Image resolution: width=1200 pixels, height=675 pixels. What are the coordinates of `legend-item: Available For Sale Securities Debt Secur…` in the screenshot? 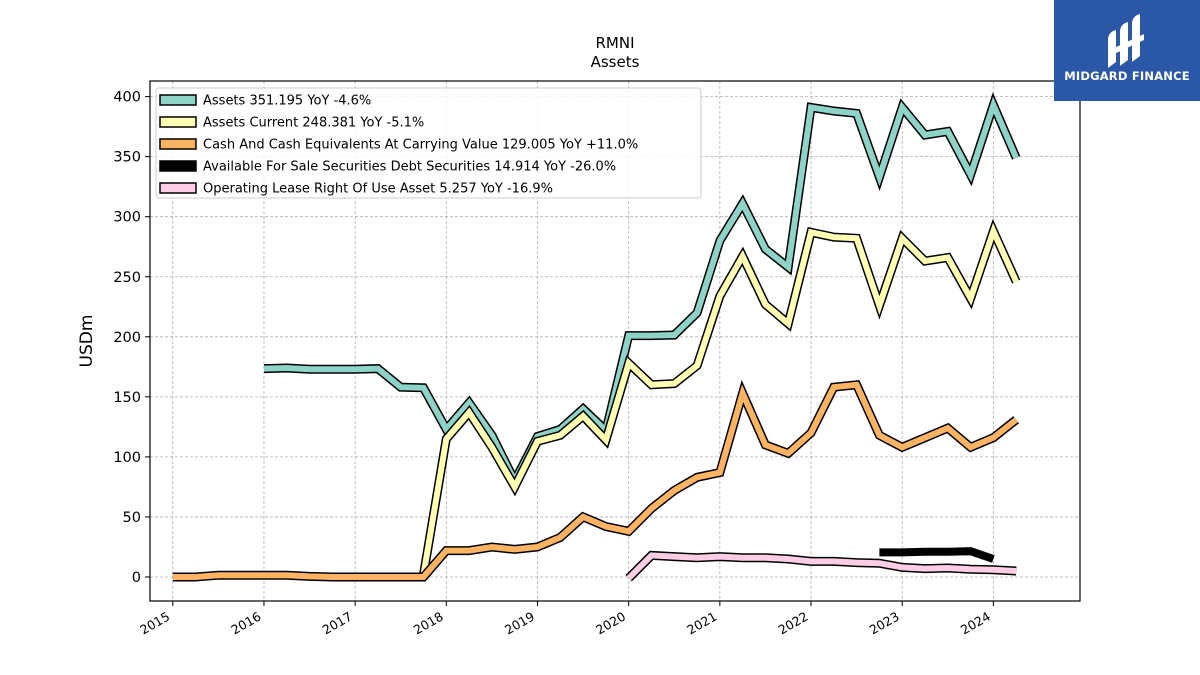 It's located at (387, 167).